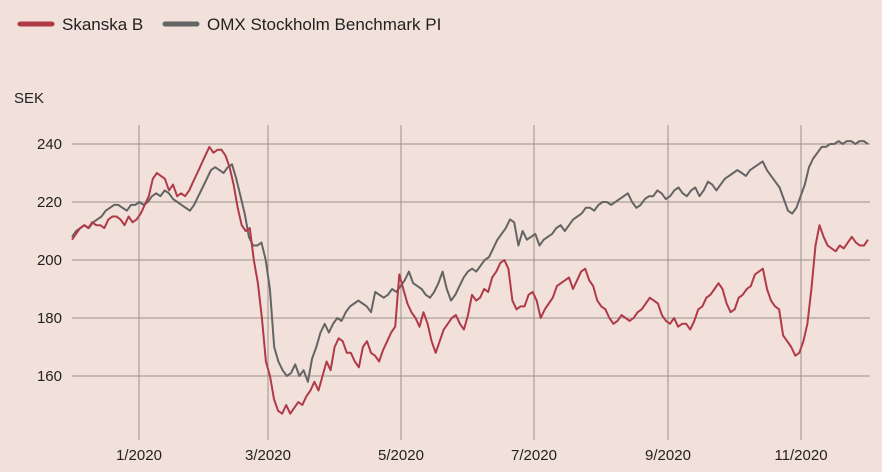 The height and width of the screenshot is (472, 882). Describe the element at coordinates (49, 144) in the screenshot. I see `y-tick-label: 240` at that location.